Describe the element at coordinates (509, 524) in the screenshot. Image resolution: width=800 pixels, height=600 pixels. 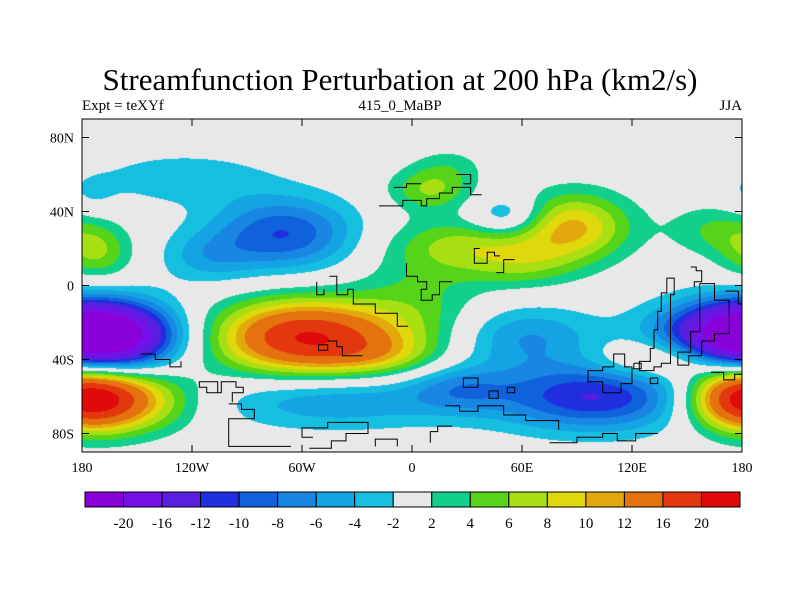
I see `colorbar-label: 6` at that location.